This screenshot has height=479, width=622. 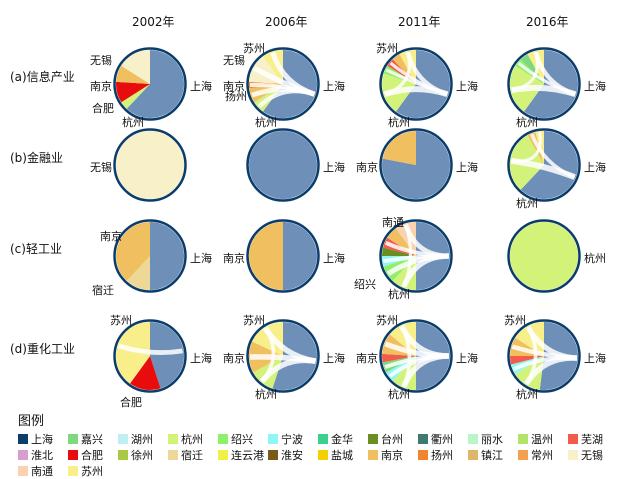 I want to click on legend-label: 镇江, so click(x=492, y=455).